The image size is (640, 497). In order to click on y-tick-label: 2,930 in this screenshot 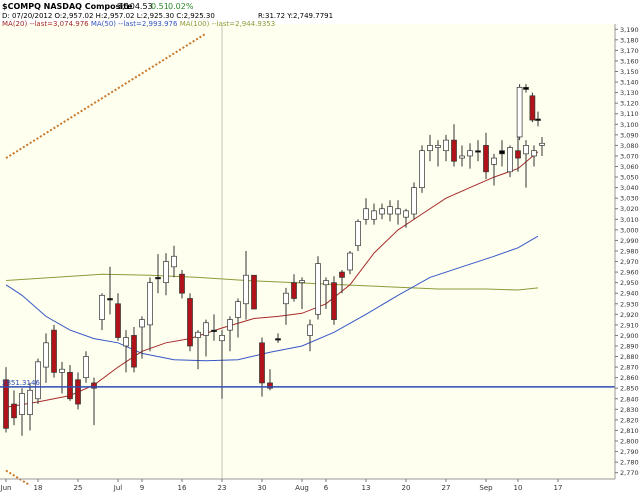, I will do `click(629, 304)`.